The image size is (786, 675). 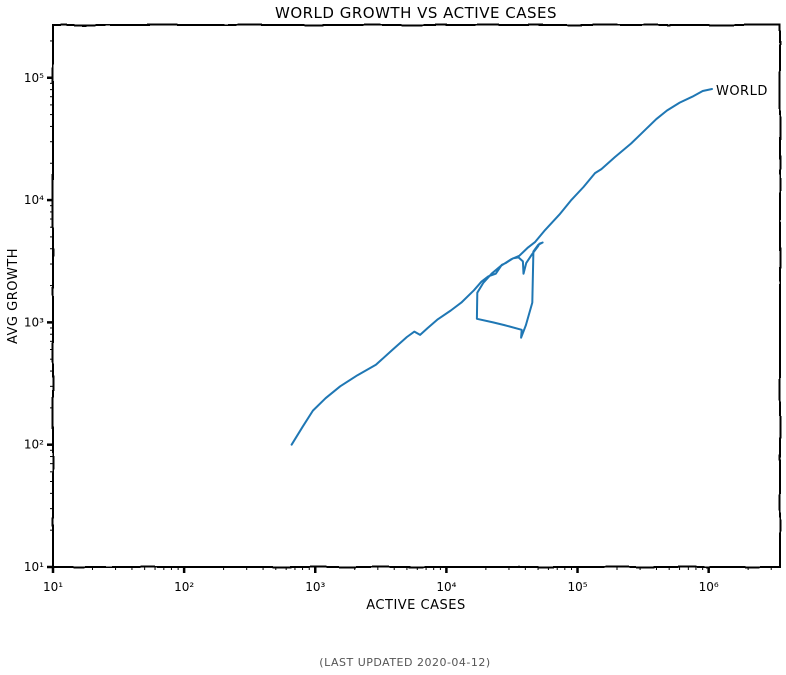 I want to click on x-tick-label: 10⁴, so click(x=446, y=587).